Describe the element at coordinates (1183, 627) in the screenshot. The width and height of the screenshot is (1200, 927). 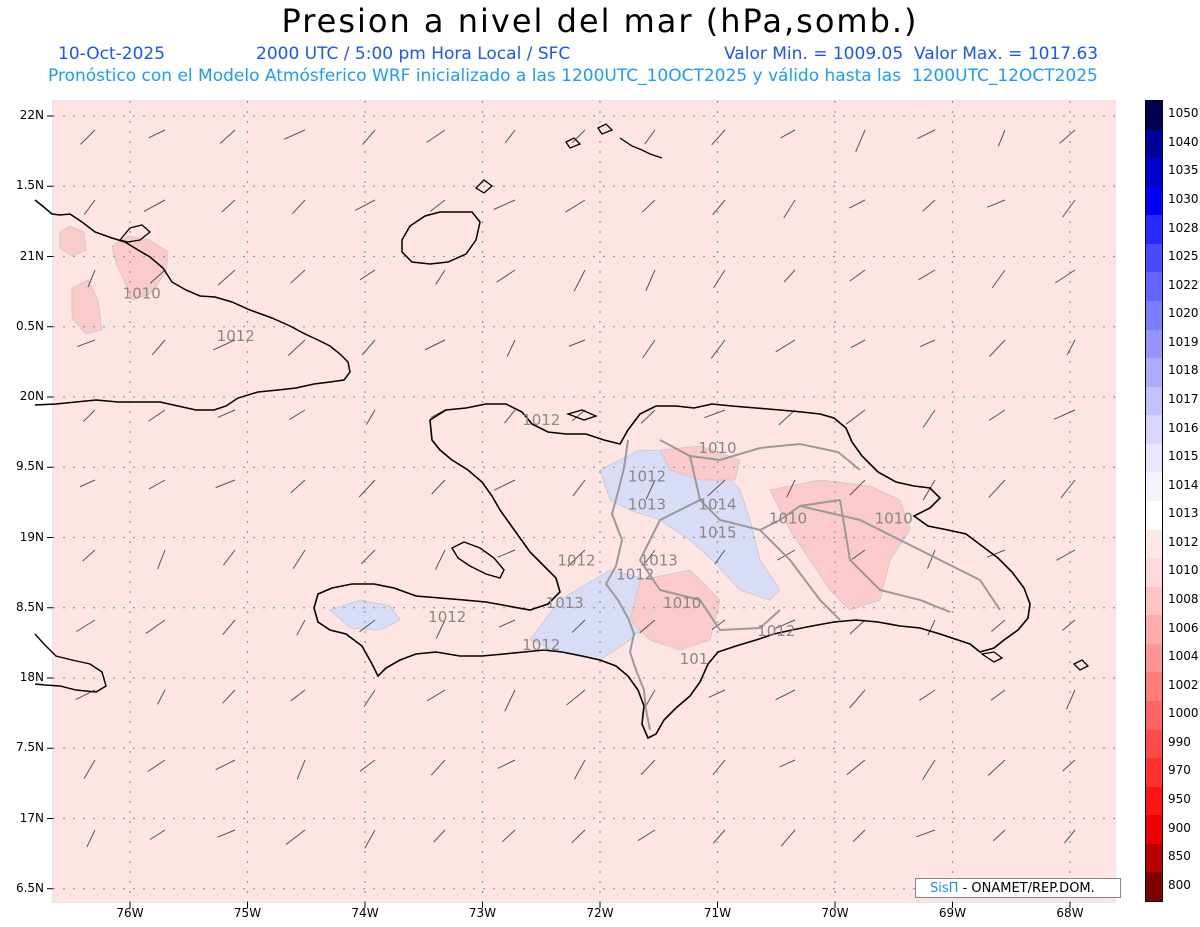
I see `colorbar-label: 1006` at that location.